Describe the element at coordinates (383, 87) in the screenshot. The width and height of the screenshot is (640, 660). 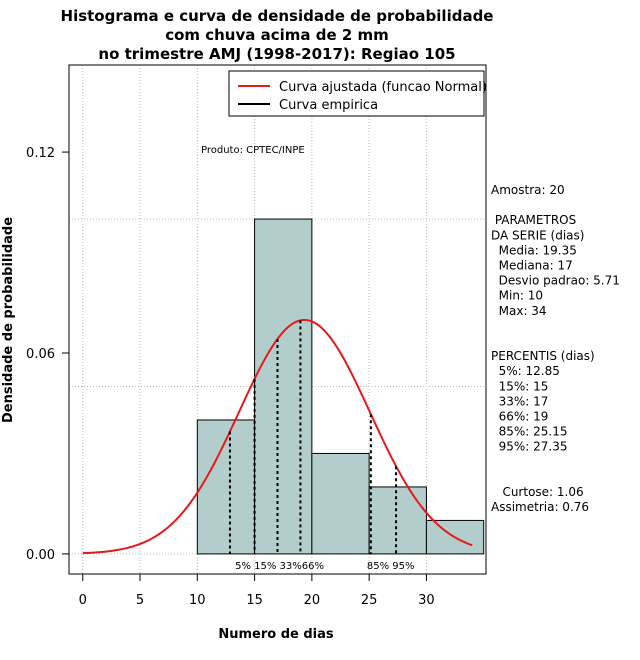
I see `legend-label: Curva ajustada (funcao Normal)` at that location.